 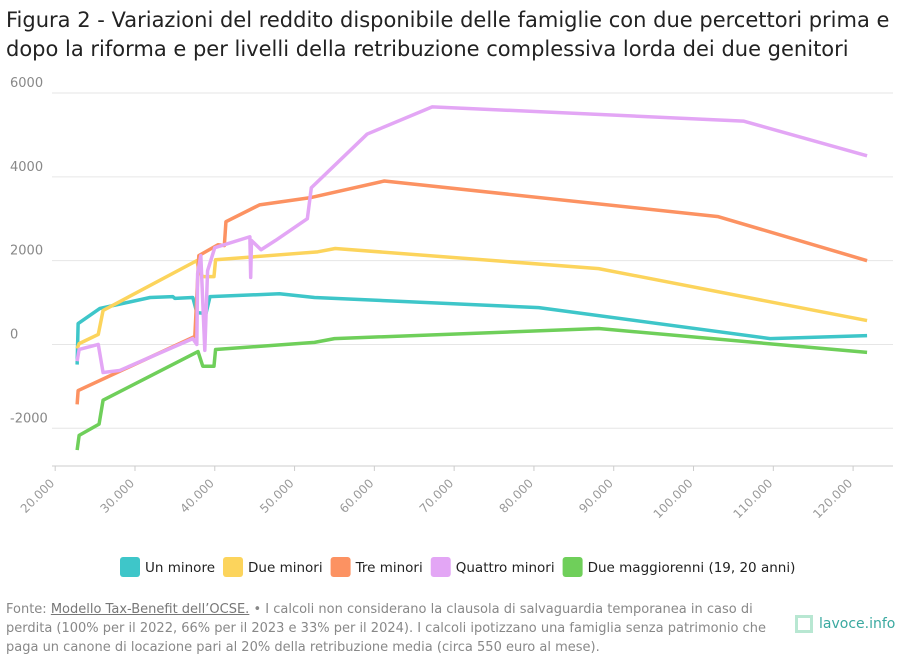 What do you see at coordinates (26, 609) in the screenshot?
I see `source-label: Fonte:` at bounding box center [26, 609].